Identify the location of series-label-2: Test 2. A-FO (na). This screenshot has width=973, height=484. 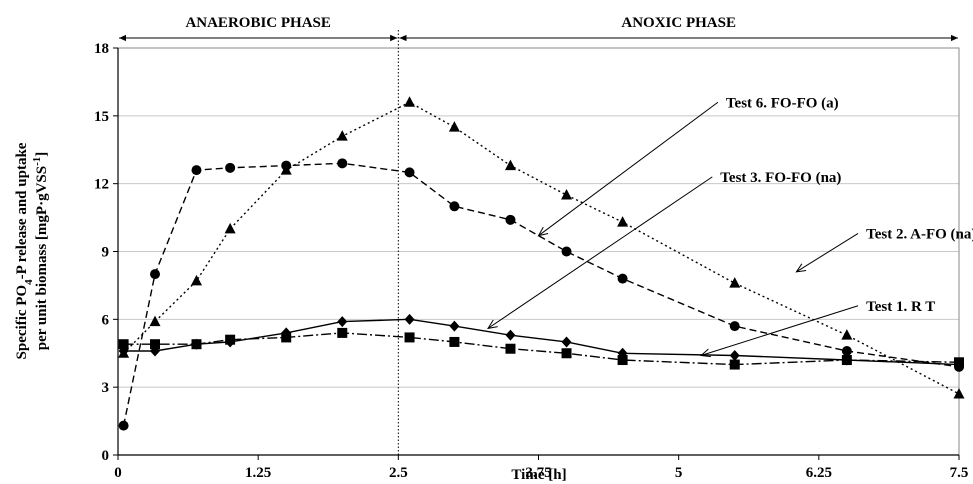
(919, 234).